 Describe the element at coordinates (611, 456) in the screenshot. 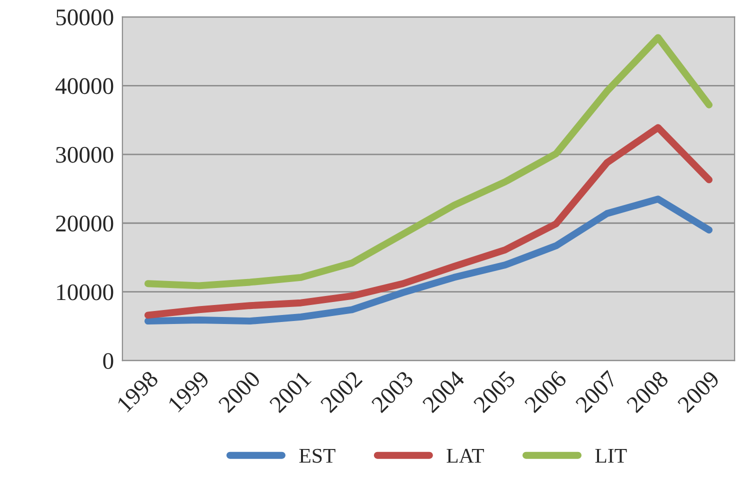

I see `legend-label: LIT` at that location.